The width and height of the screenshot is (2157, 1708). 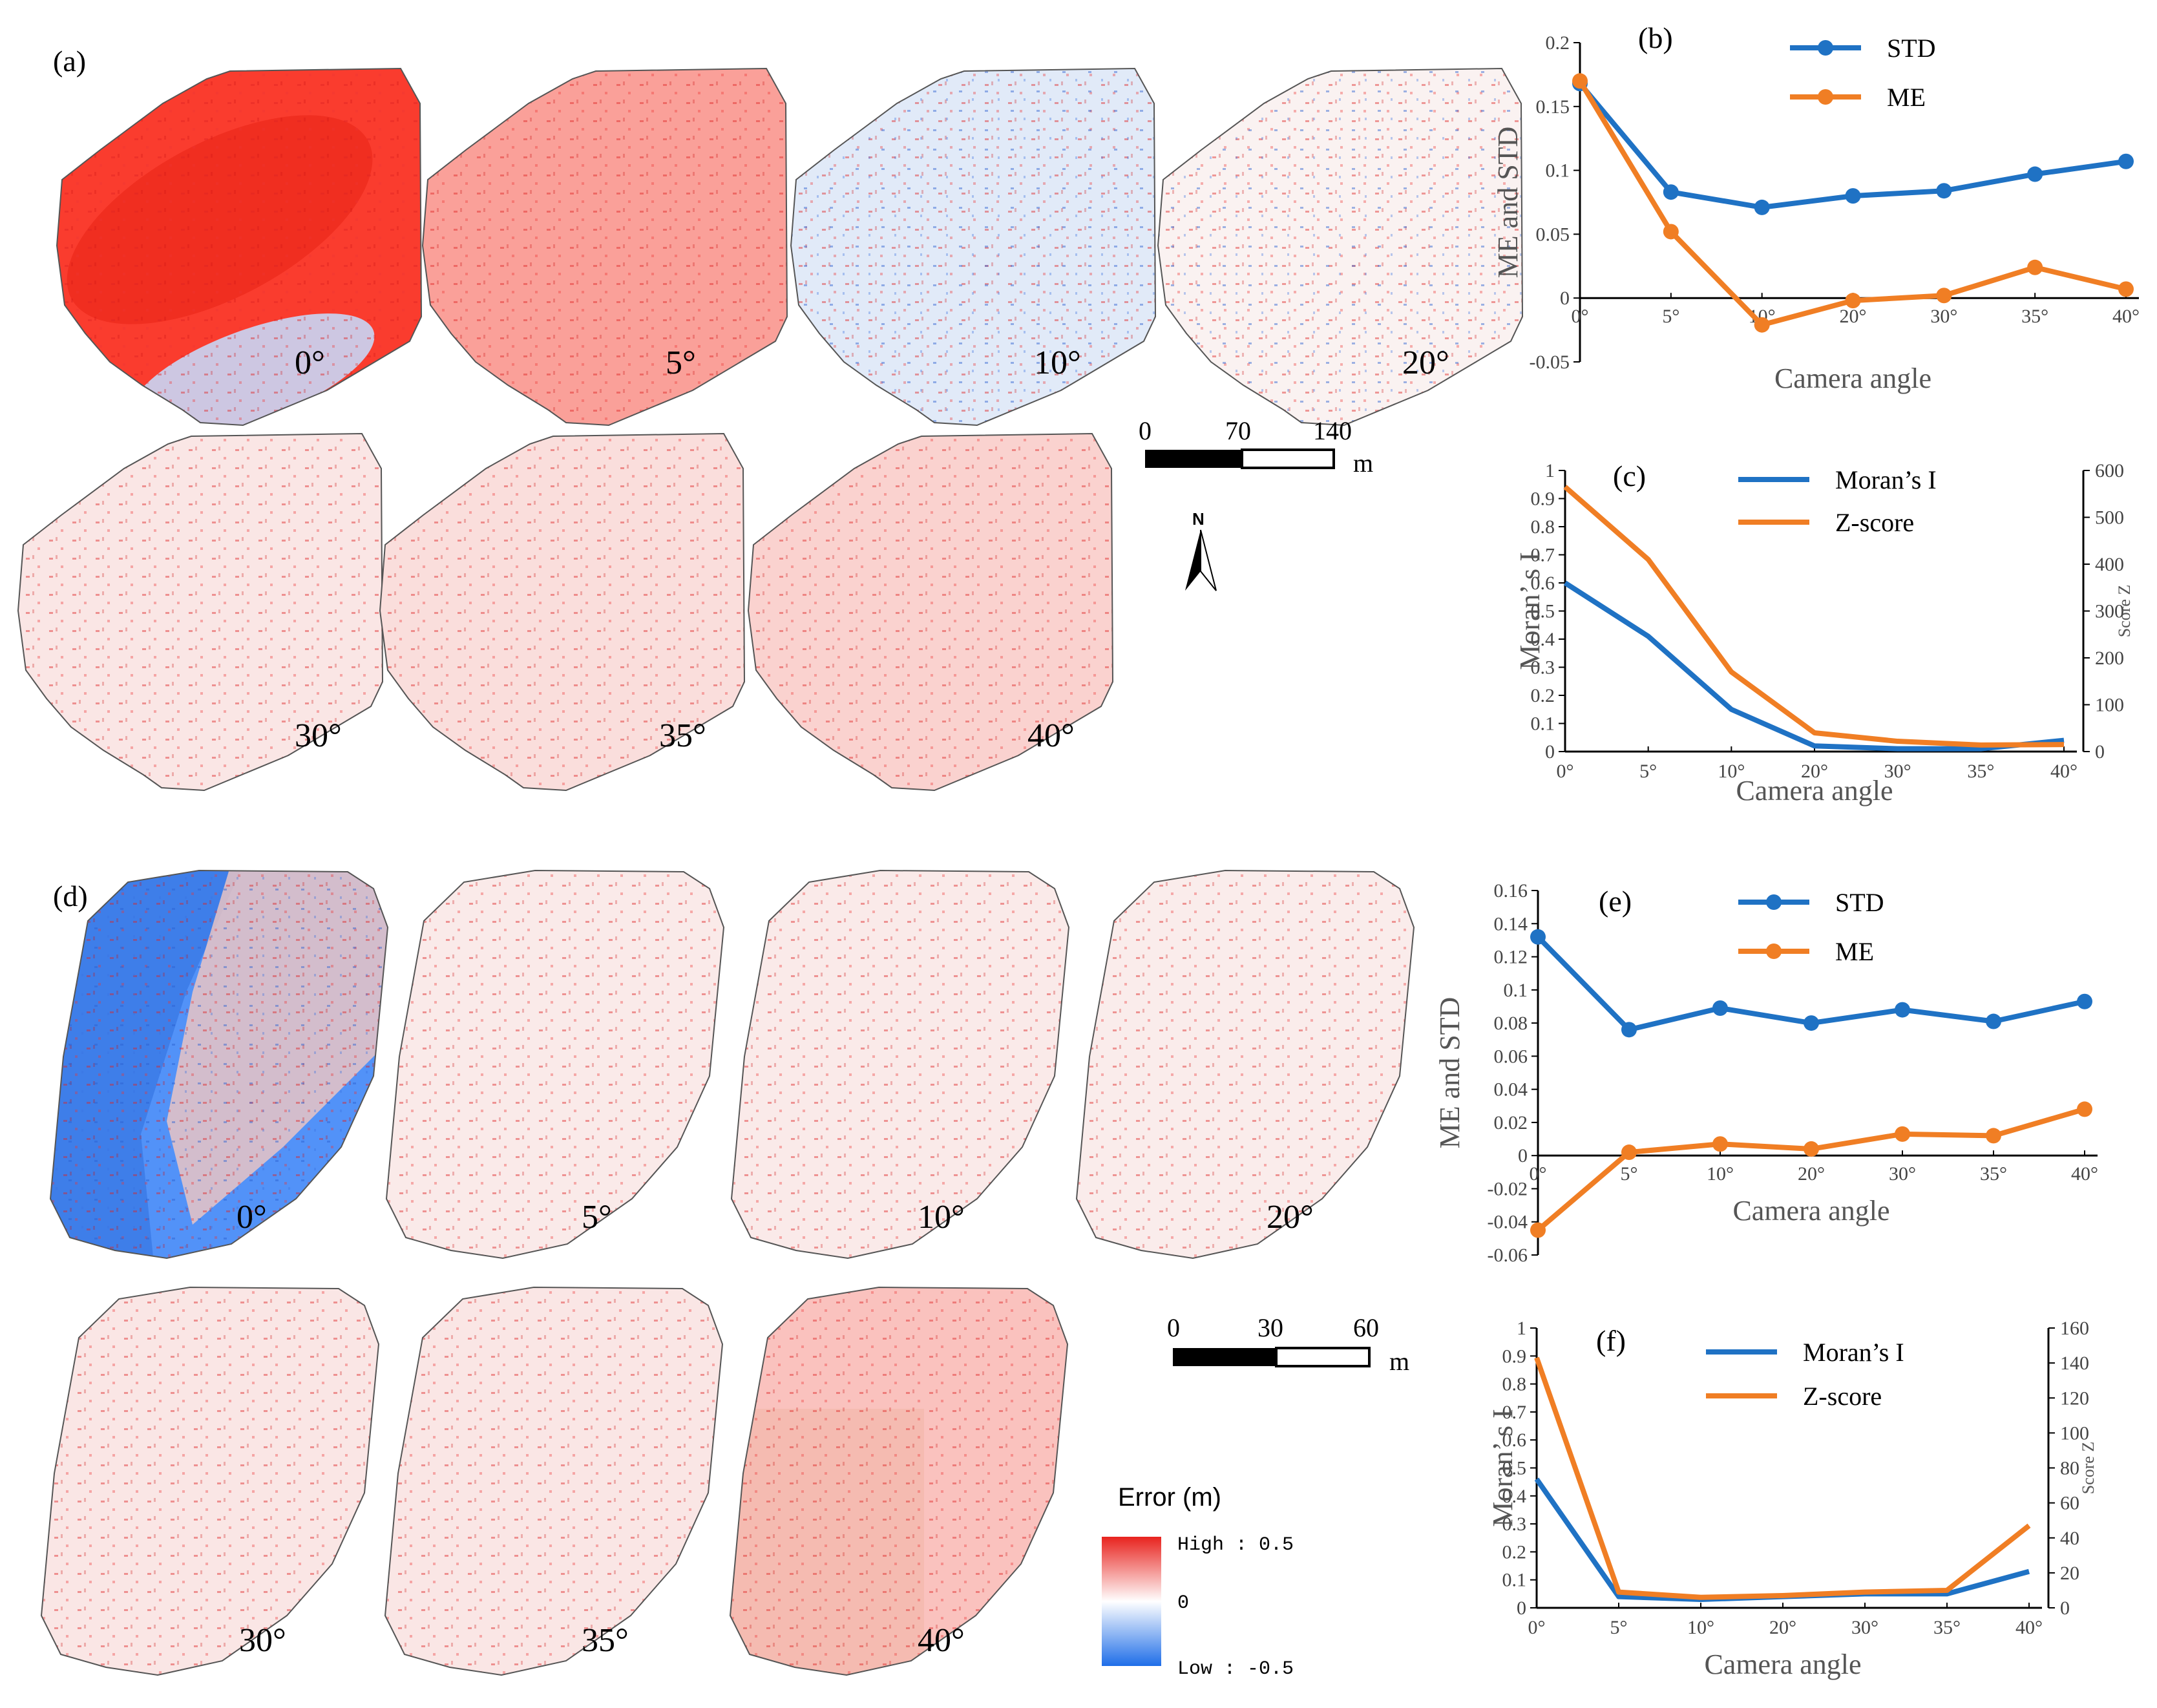 I want to click on chart-c-y2tick-label: 300, so click(x=2109, y=611).